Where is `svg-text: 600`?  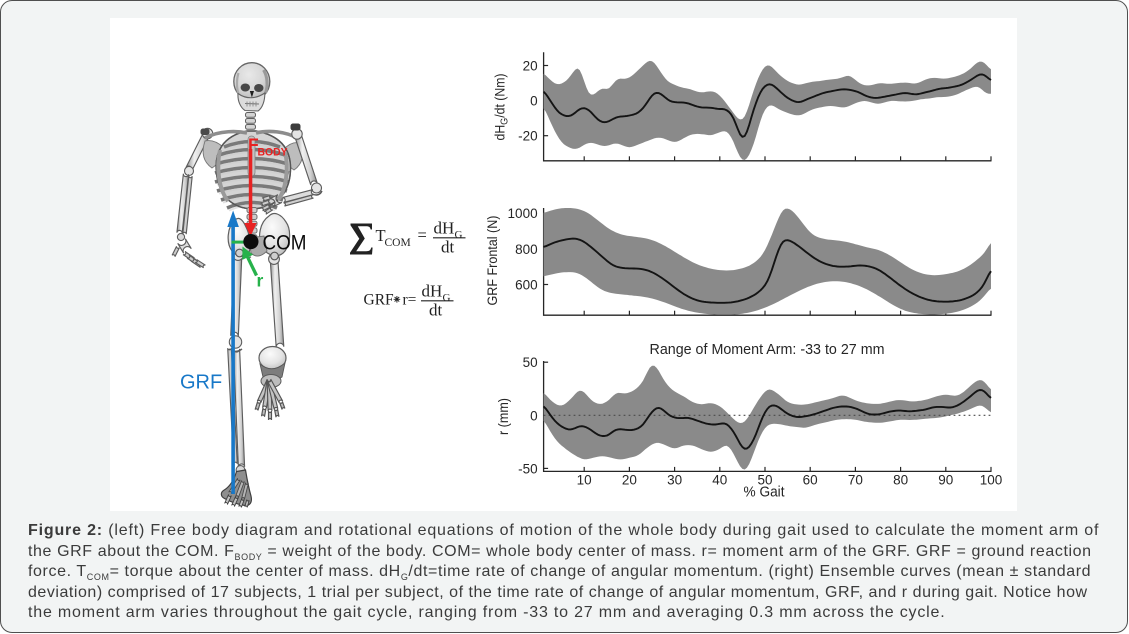
svg-text: 600 is located at coordinates (526, 285).